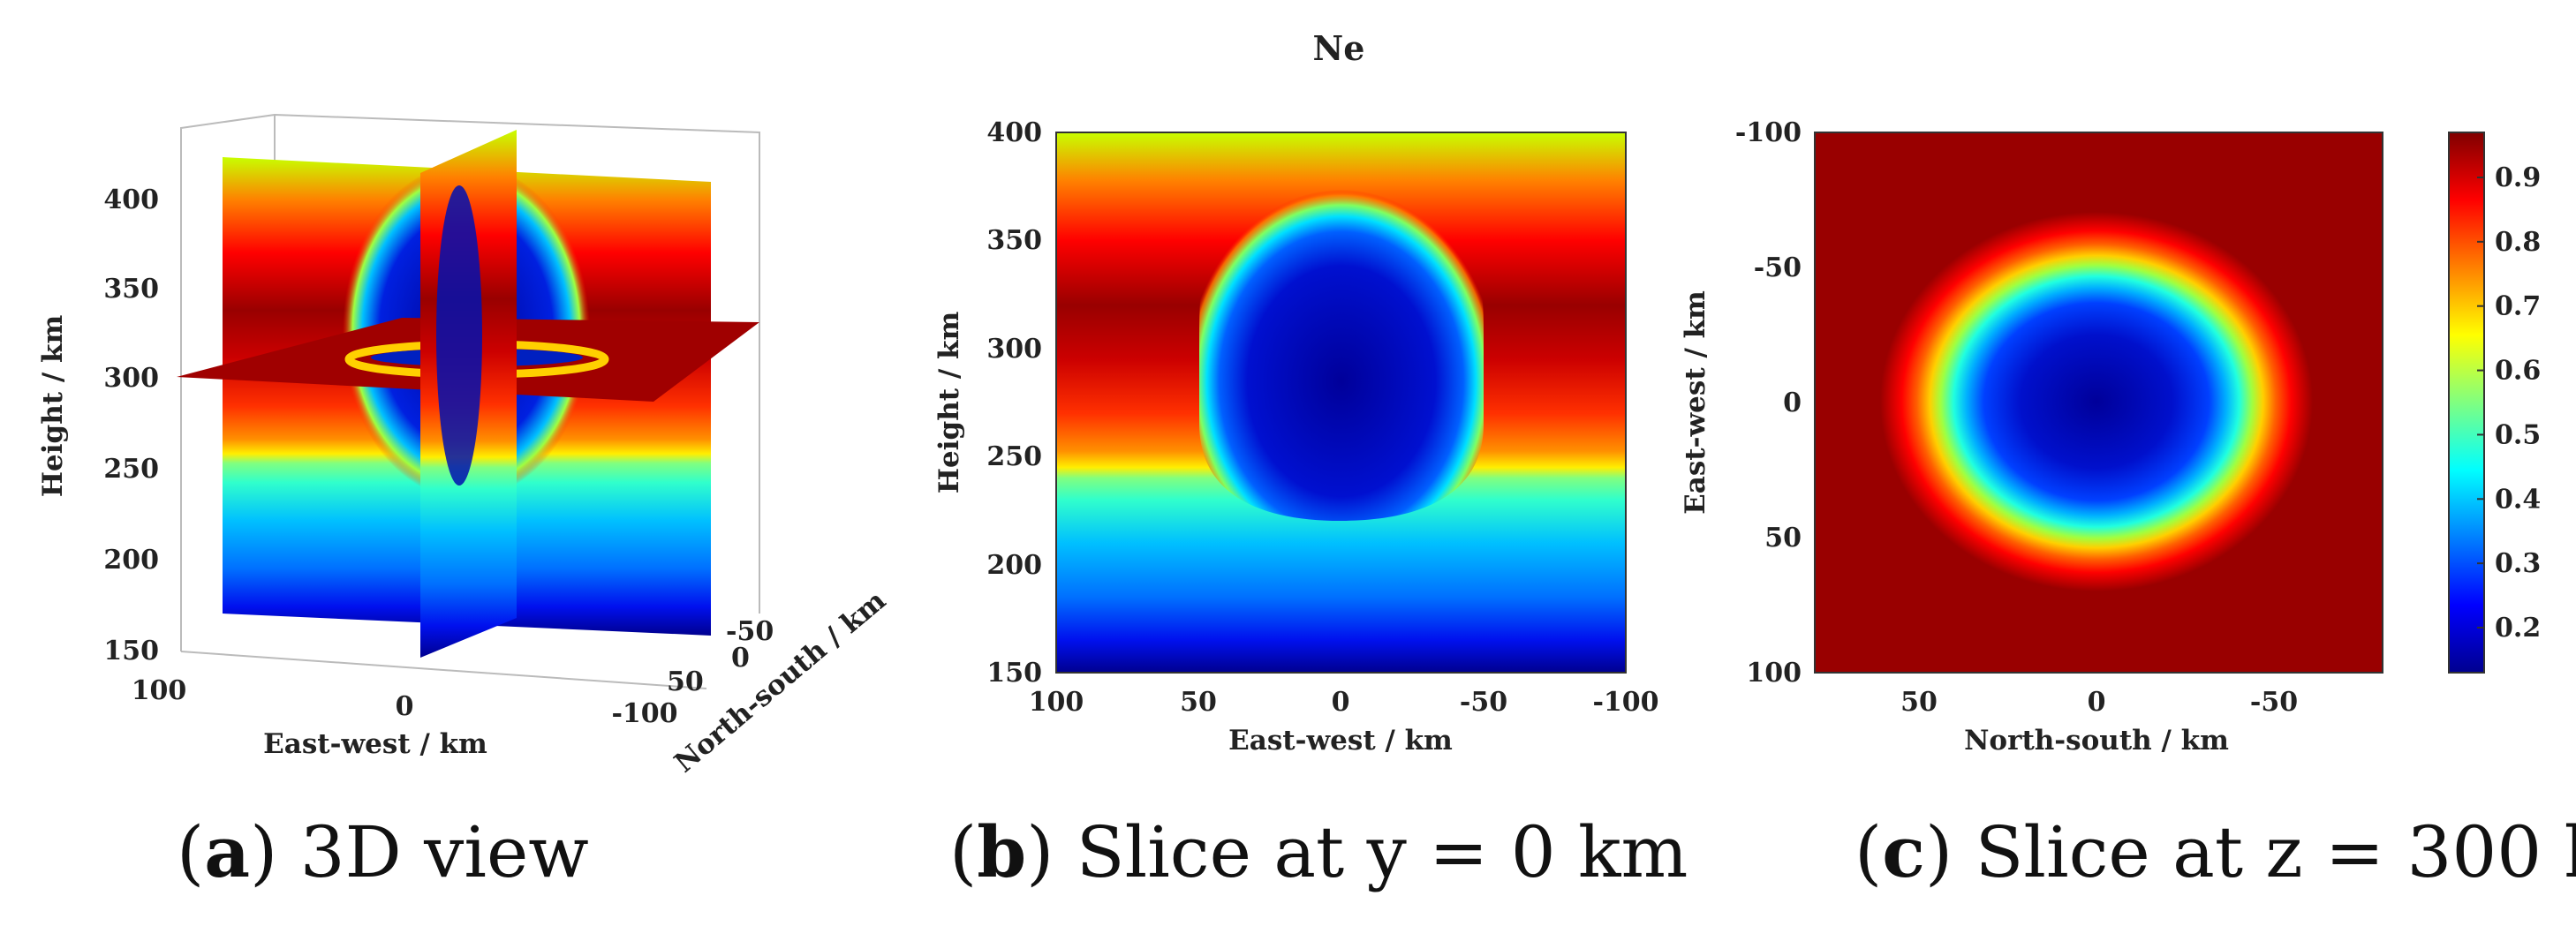 The height and width of the screenshot is (926, 2576). What do you see at coordinates (1778, 267) in the screenshot?
I see `c-ytick-neg50: -50` at bounding box center [1778, 267].